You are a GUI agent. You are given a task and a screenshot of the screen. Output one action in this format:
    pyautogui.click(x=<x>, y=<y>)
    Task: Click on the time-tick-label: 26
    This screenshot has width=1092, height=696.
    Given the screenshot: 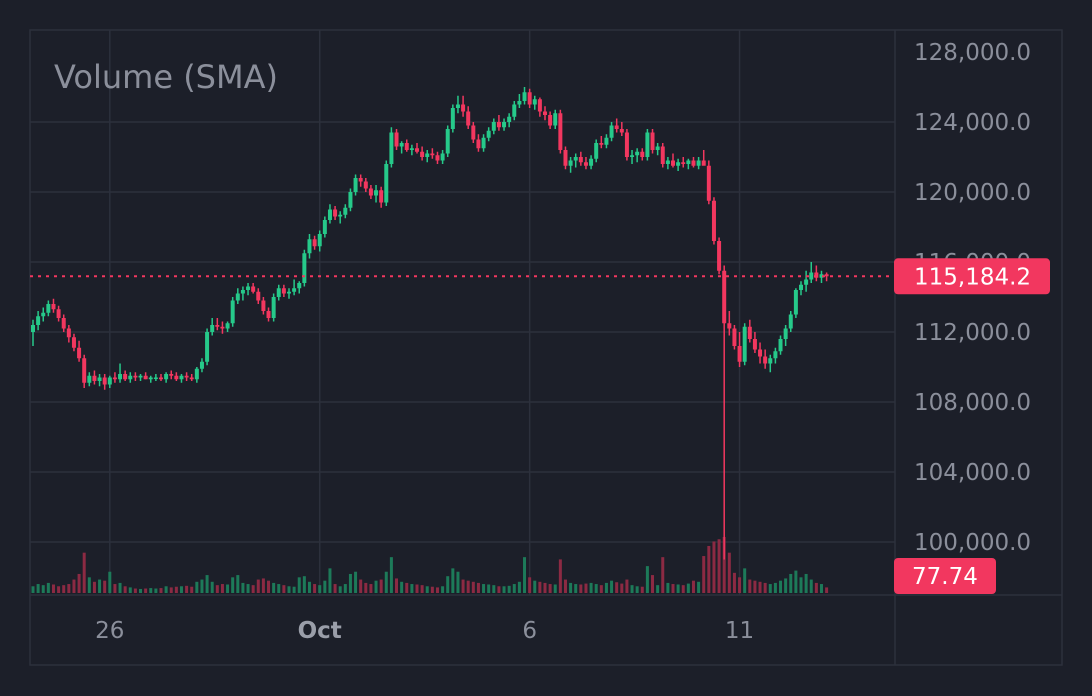 What is the action you would take?
    pyautogui.click(x=109, y=631)
    